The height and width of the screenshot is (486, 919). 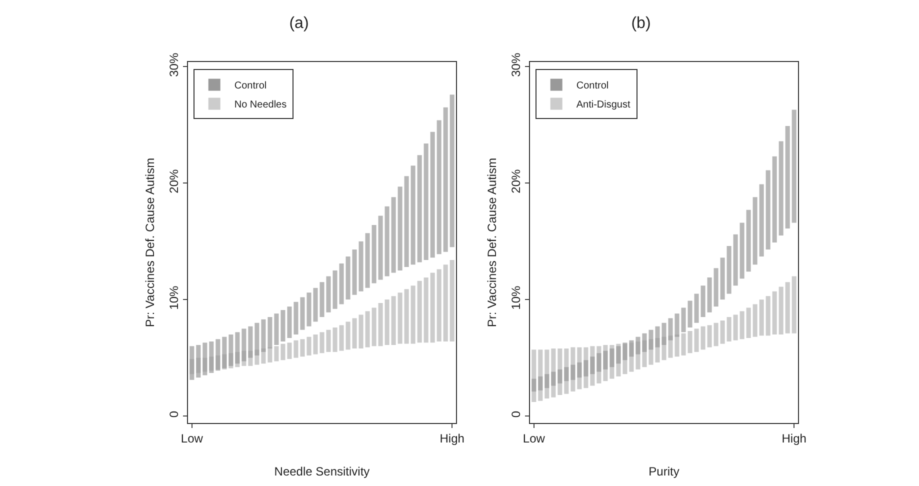 What do you see at coordinates (260, 105) in the screenshot?
I see `legend-label: No Needles` at bounding box center [260, 105].